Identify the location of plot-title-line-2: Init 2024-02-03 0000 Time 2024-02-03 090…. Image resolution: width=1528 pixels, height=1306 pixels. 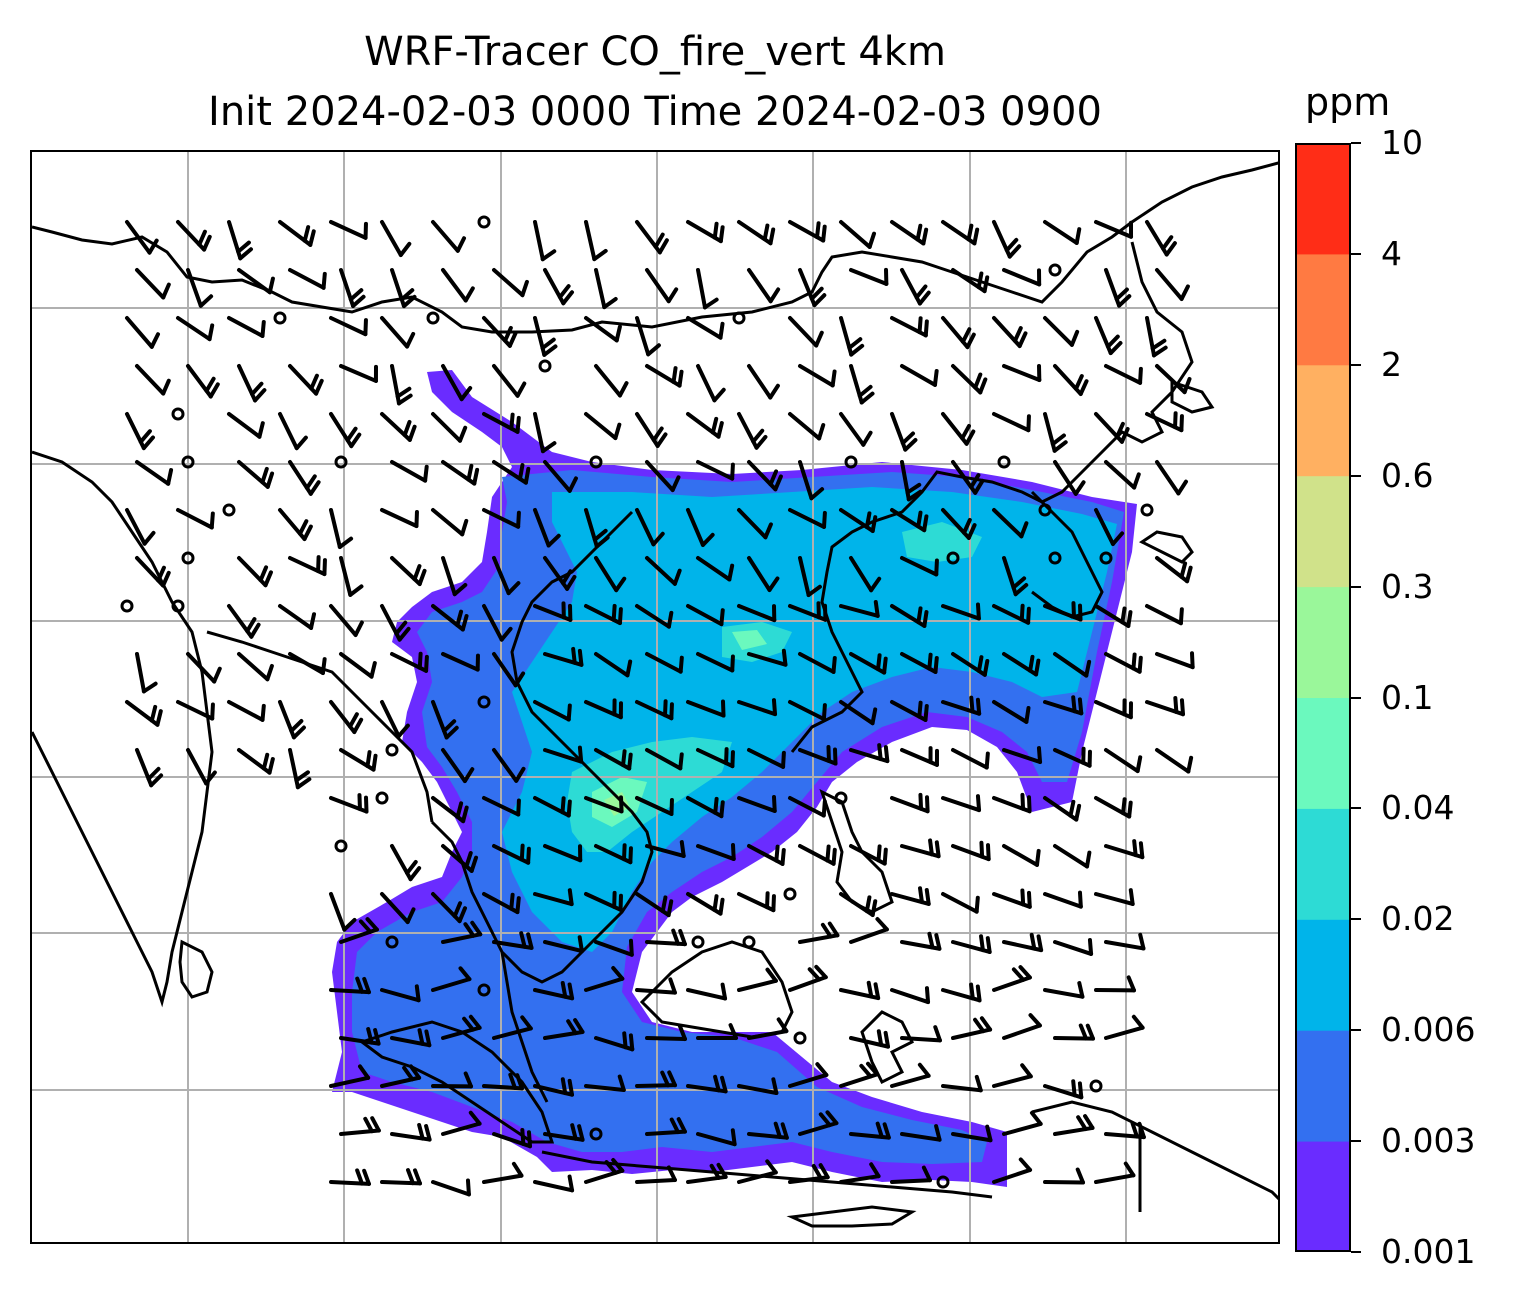
(655, 112).